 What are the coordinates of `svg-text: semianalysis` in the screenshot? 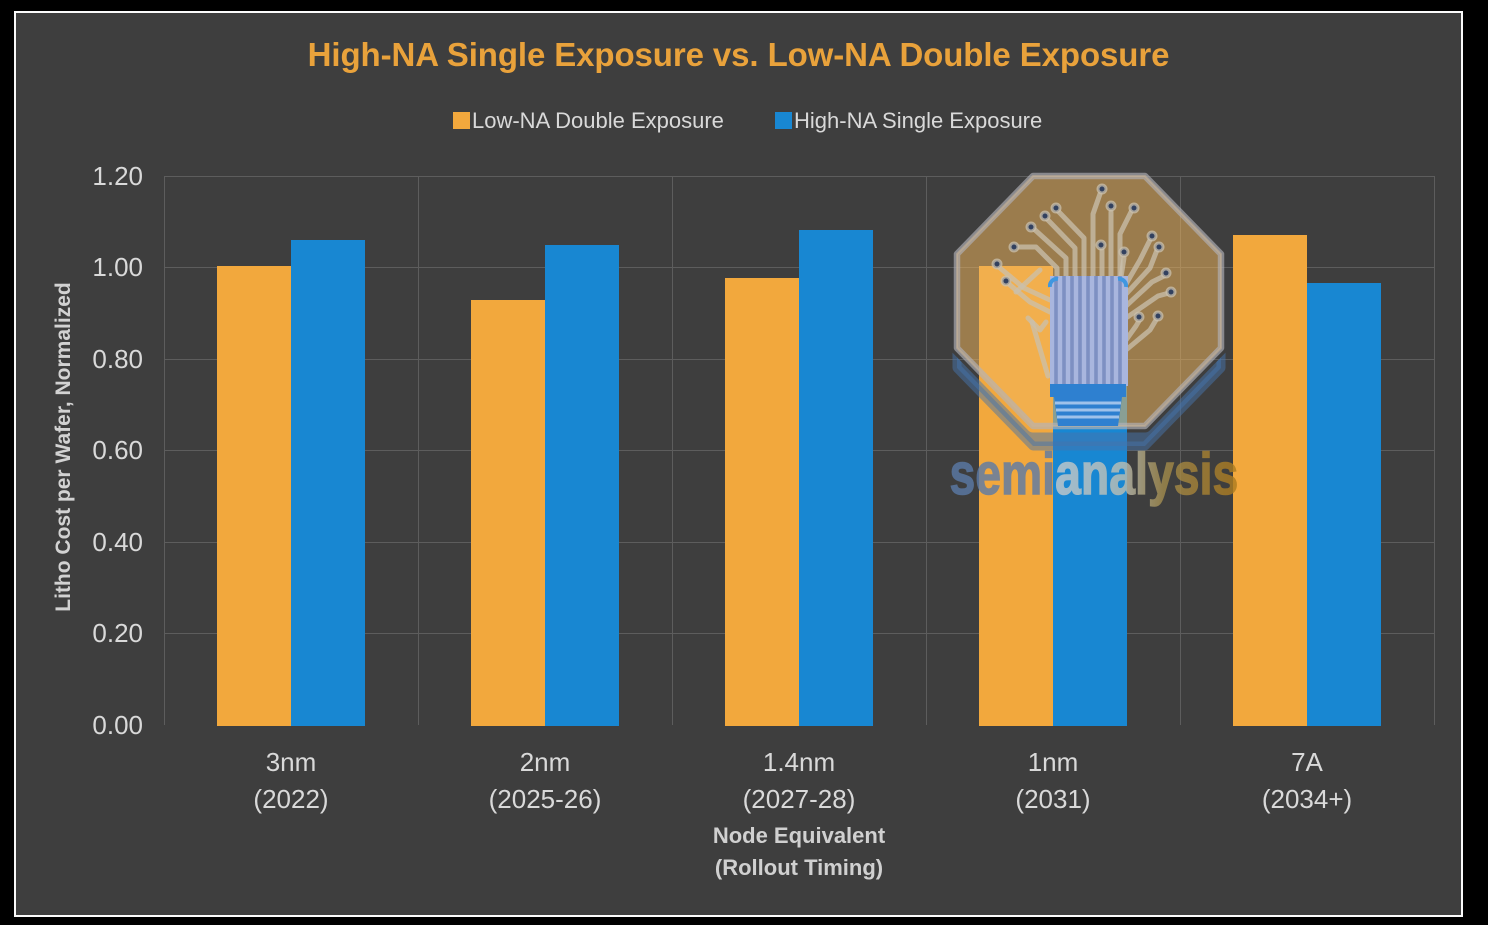 It's located at (1094, 475).